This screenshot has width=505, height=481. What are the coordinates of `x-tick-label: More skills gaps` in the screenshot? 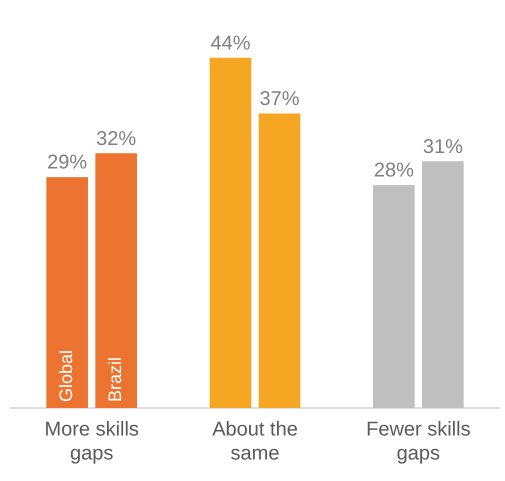 It's located at (91, 441).